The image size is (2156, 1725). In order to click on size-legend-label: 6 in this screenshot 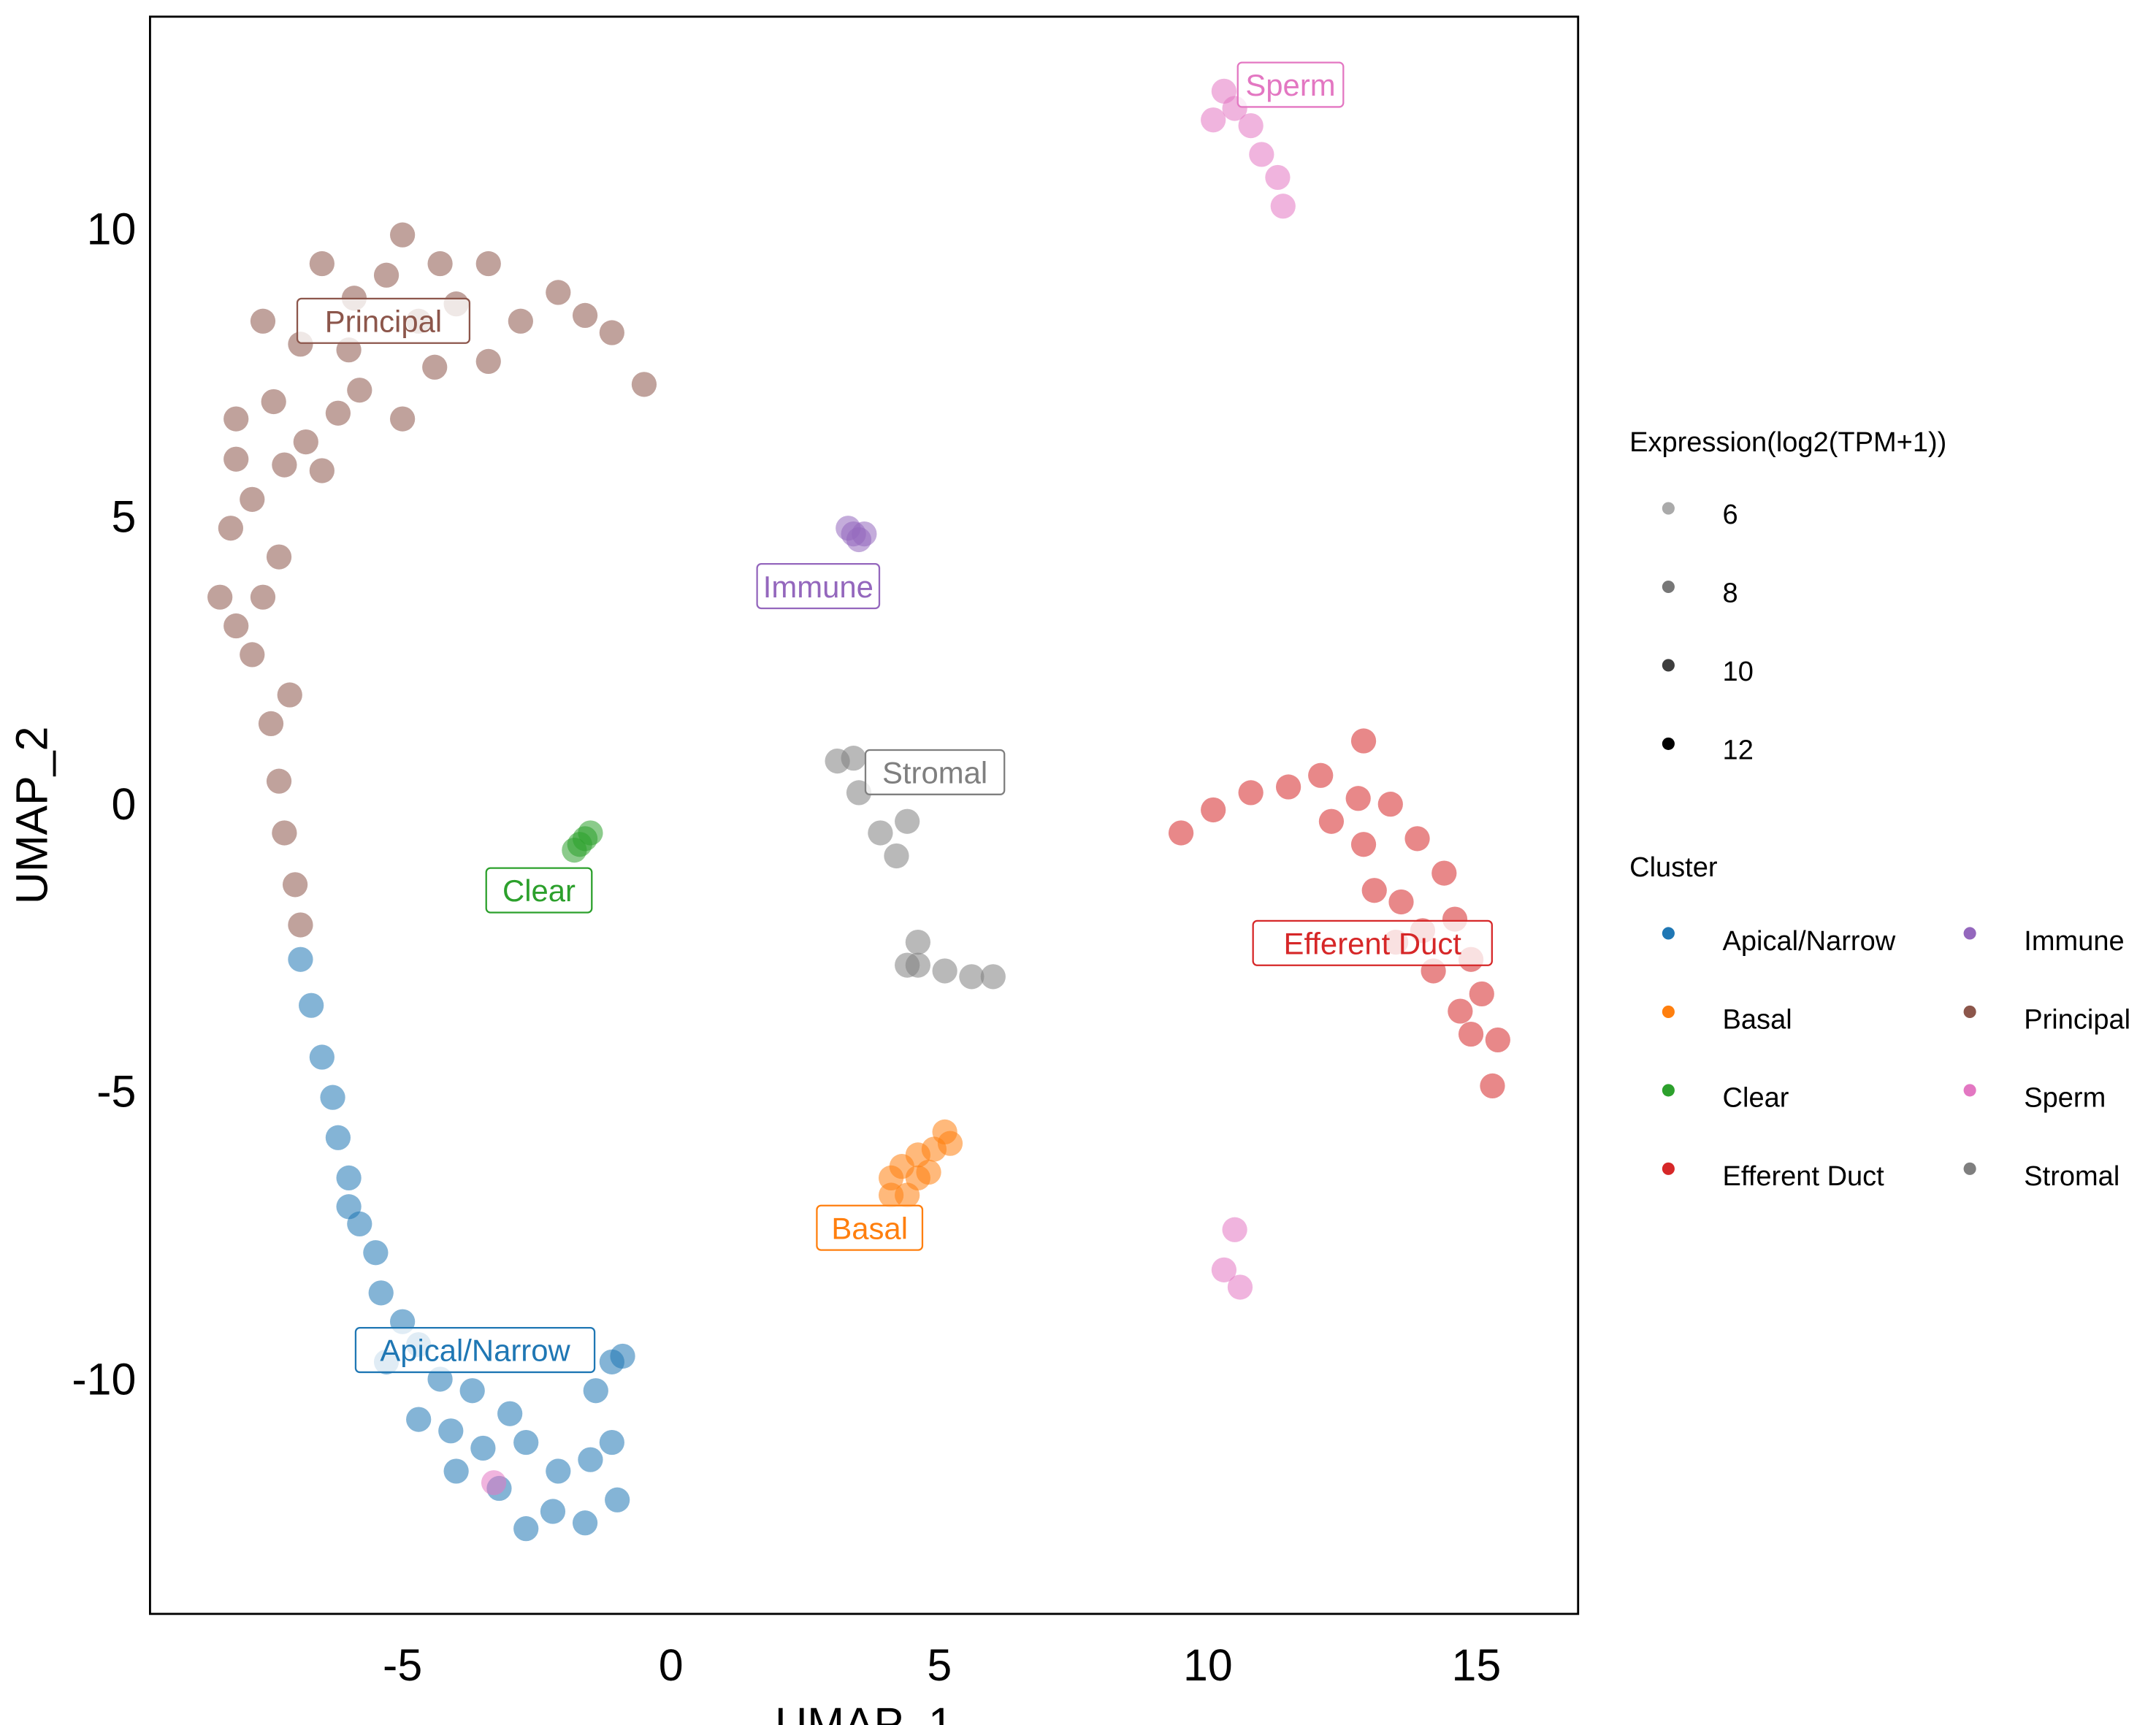, I will do `click(1731, 515)`.